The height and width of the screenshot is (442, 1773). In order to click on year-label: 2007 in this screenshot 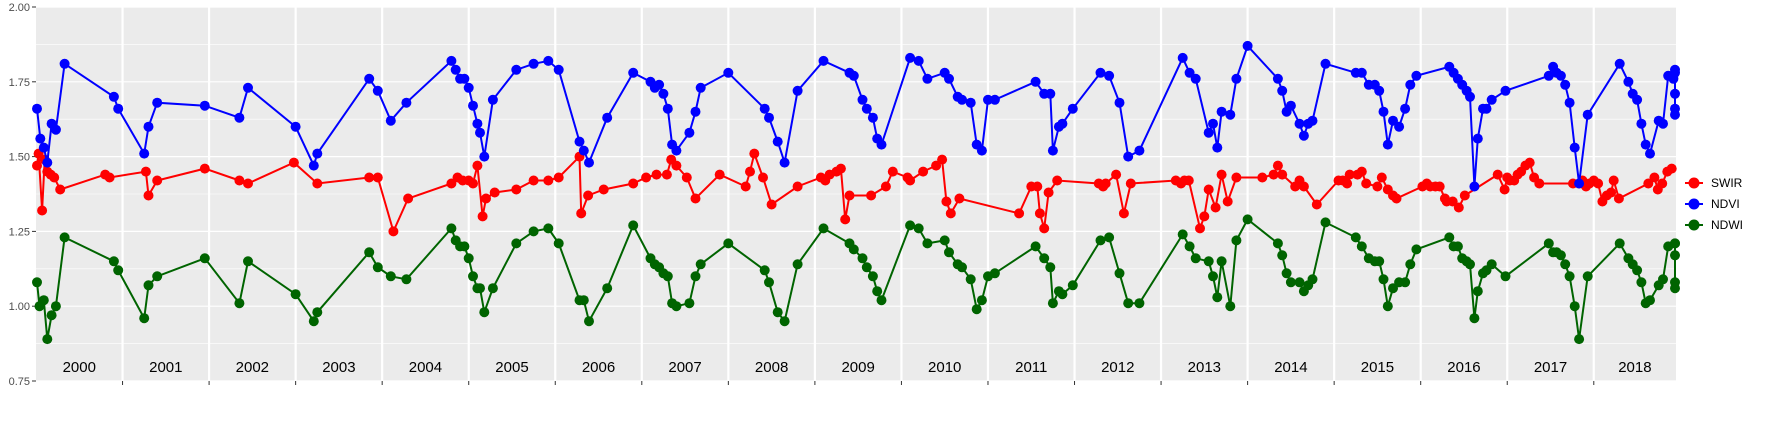, I will do `click(684, 367)`.